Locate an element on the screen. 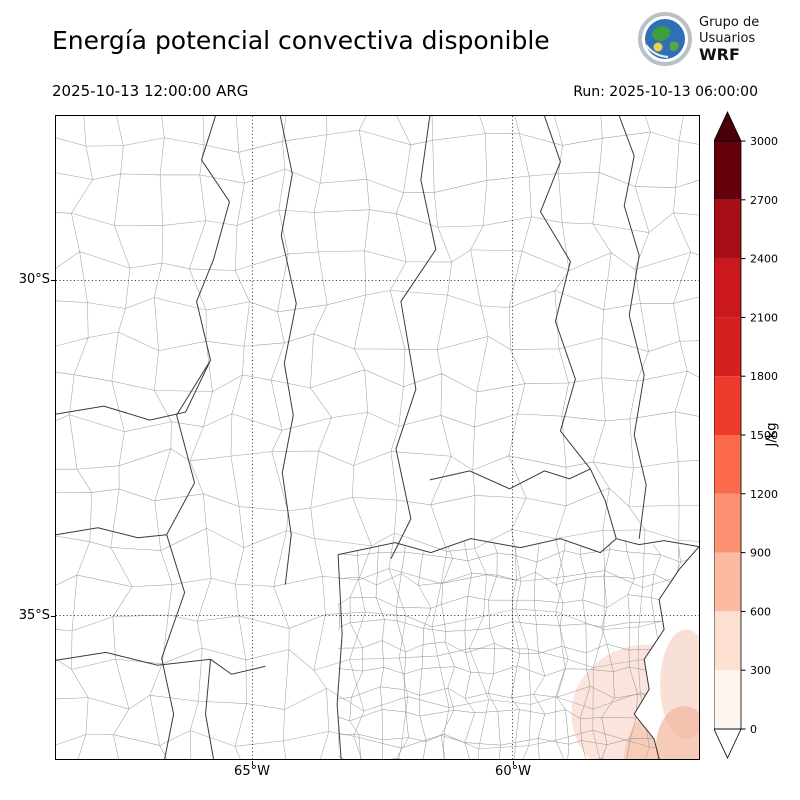  wrf-logo: Grupo de Usuarios WRF is located at coordinates (698, 39).